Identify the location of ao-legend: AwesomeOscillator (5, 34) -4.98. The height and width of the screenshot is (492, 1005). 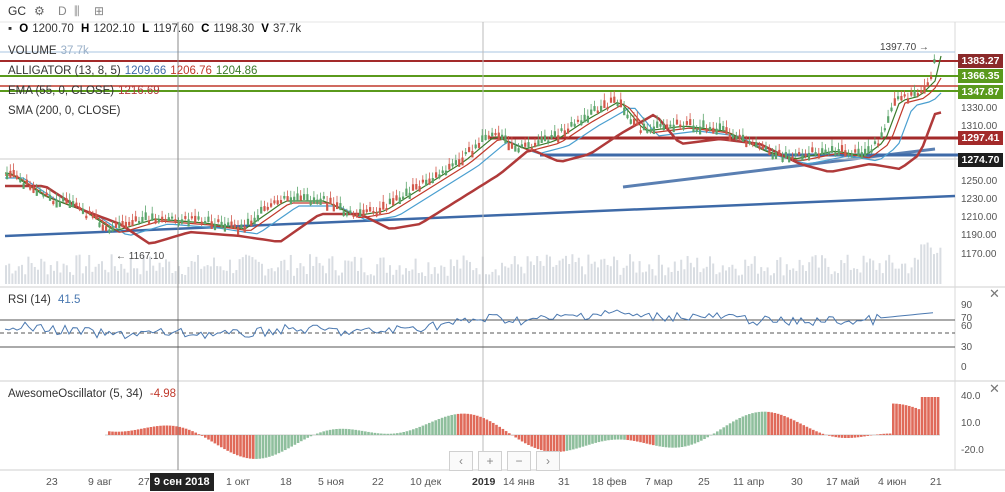
(92, 394).